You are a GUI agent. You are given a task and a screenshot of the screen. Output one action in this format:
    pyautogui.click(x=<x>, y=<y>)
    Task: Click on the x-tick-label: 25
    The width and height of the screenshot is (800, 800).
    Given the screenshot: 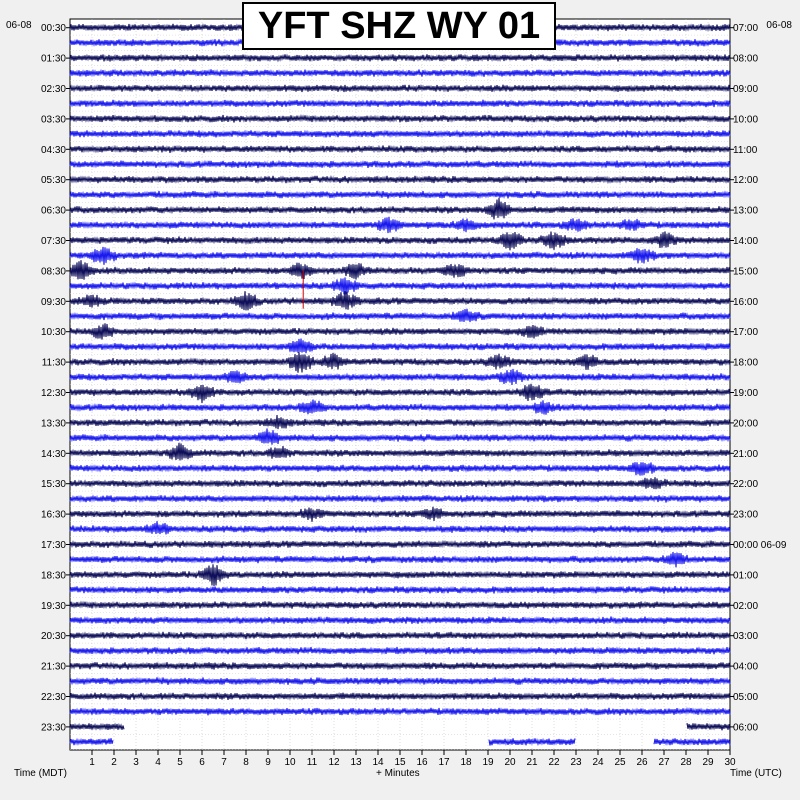 What is the action you would take?
    pyautogui.click(x=620, y=762)
    